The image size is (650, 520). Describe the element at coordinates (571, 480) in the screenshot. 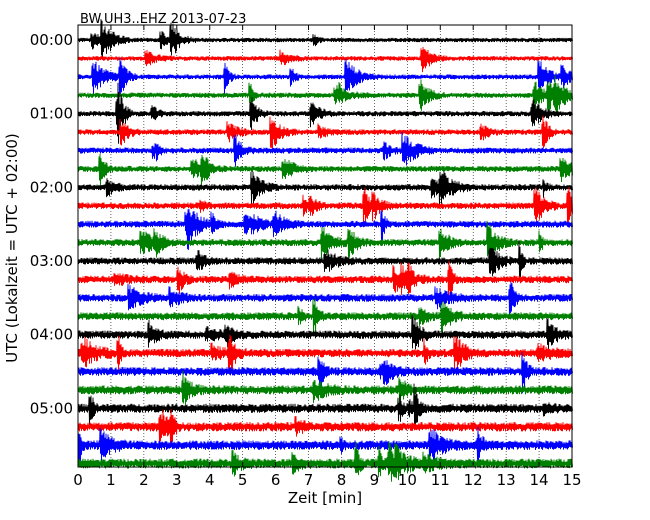

I see `x-tick-label-15: 15` at that location.